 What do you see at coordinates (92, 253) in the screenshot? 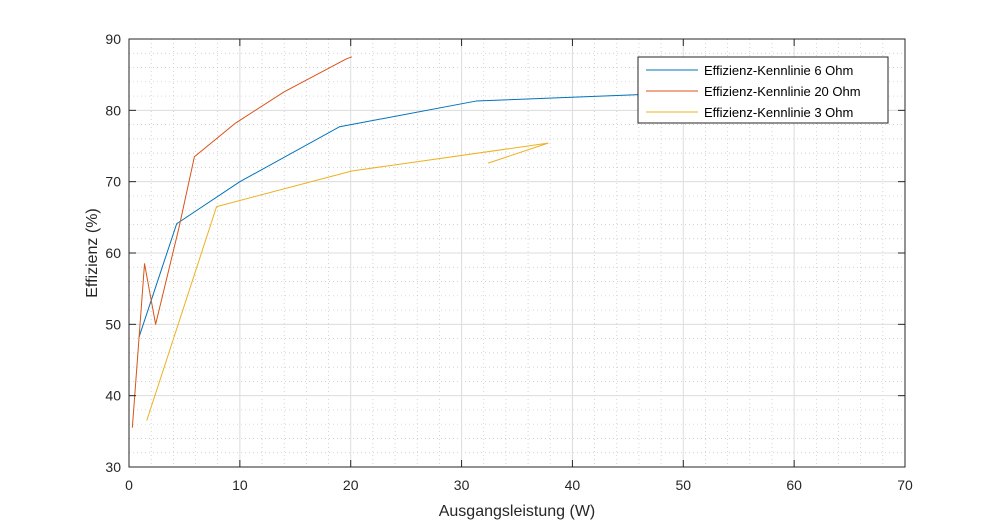
I see `y-axis-label: Effizienz (%)` at bounding box center [92, 253].